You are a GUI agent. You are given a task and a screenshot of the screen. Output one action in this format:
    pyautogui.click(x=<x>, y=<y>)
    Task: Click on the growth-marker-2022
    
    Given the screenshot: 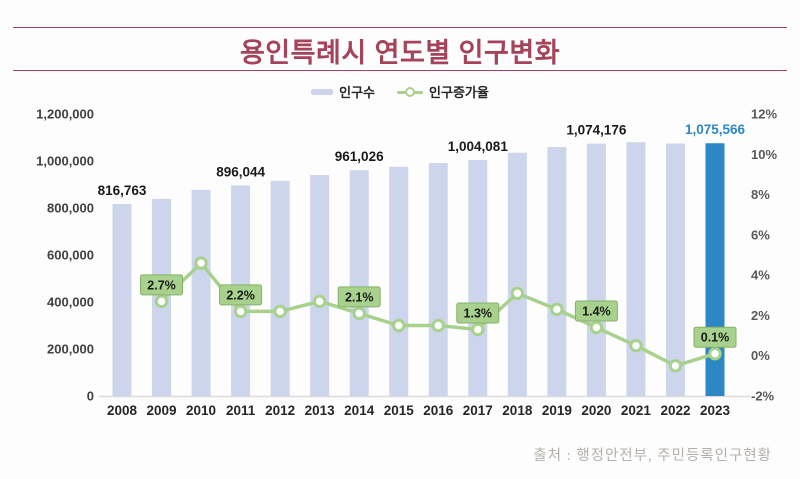 What is the action you would take?
    pyautogui.click(x=675, y=366)
    